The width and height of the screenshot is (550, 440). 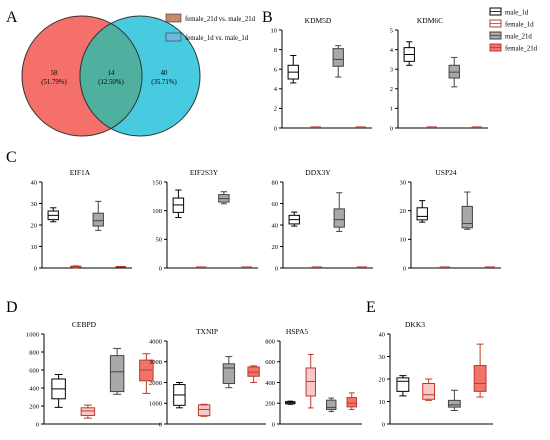 I want to click on y-tick-label: 30, so click(x=382, y=357).